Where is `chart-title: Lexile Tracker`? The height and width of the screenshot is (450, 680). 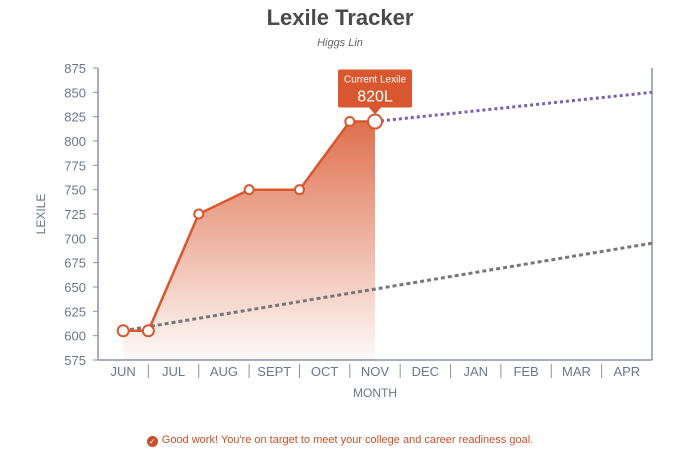 chart-title: Lexile Tracker is located at coordinates (340, 17).